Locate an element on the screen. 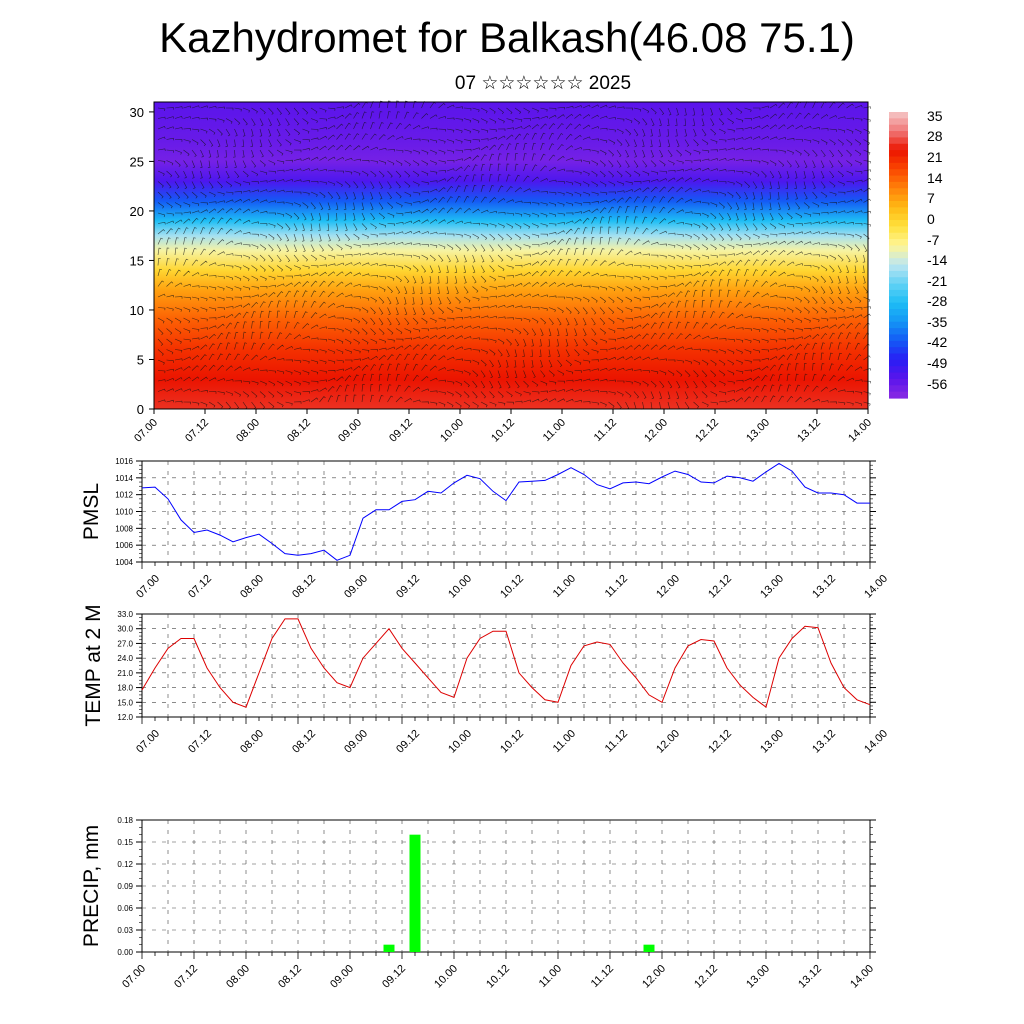  temp-xtick-label: 07.12 is located at coordinates (200, 742).